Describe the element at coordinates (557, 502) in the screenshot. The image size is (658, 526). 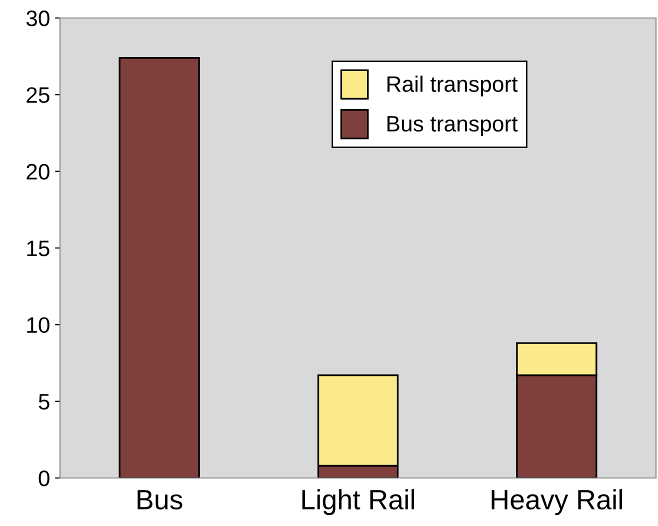
I see `x-tick-label: Heavy Rail` at that location.